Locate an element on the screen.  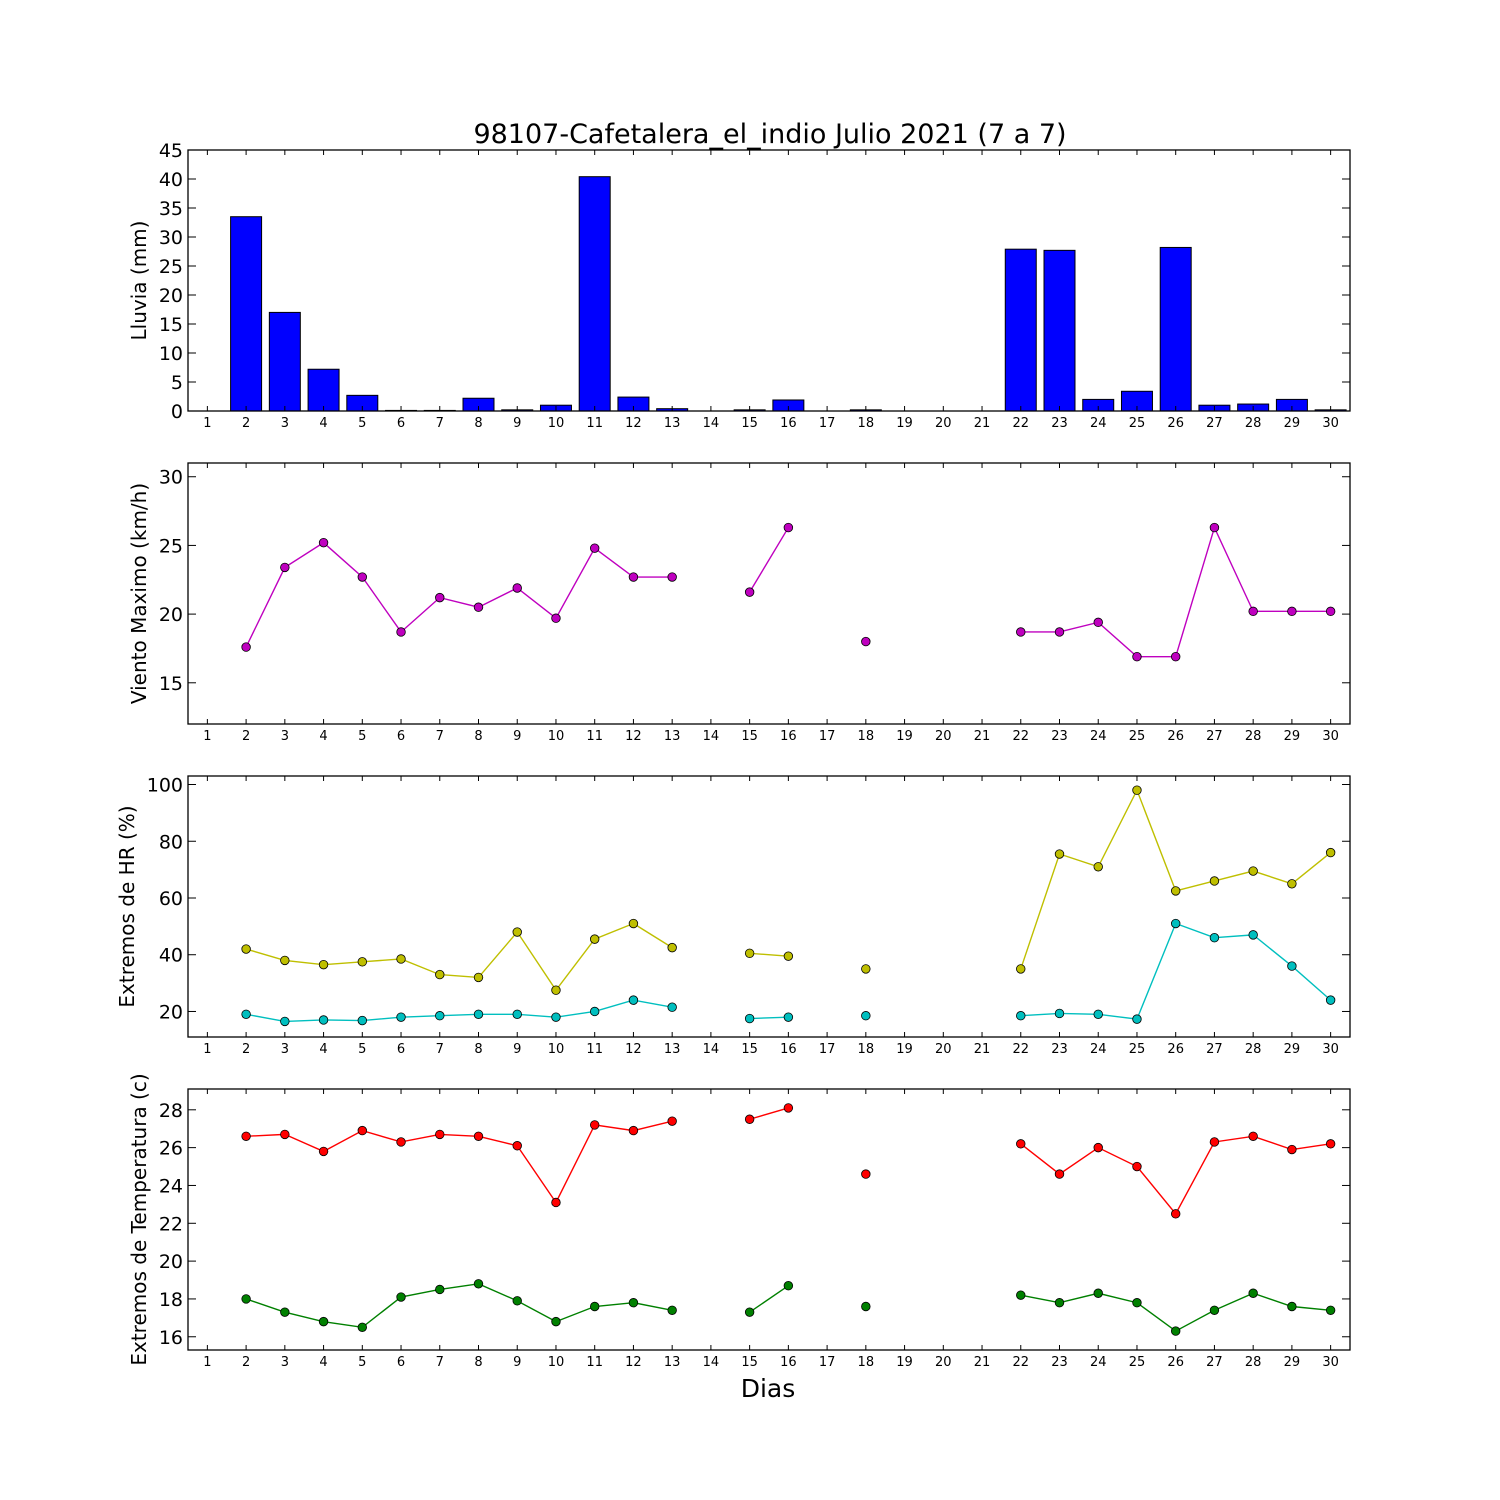
x-tick-label: 4 is located at coordinates (323, 423).